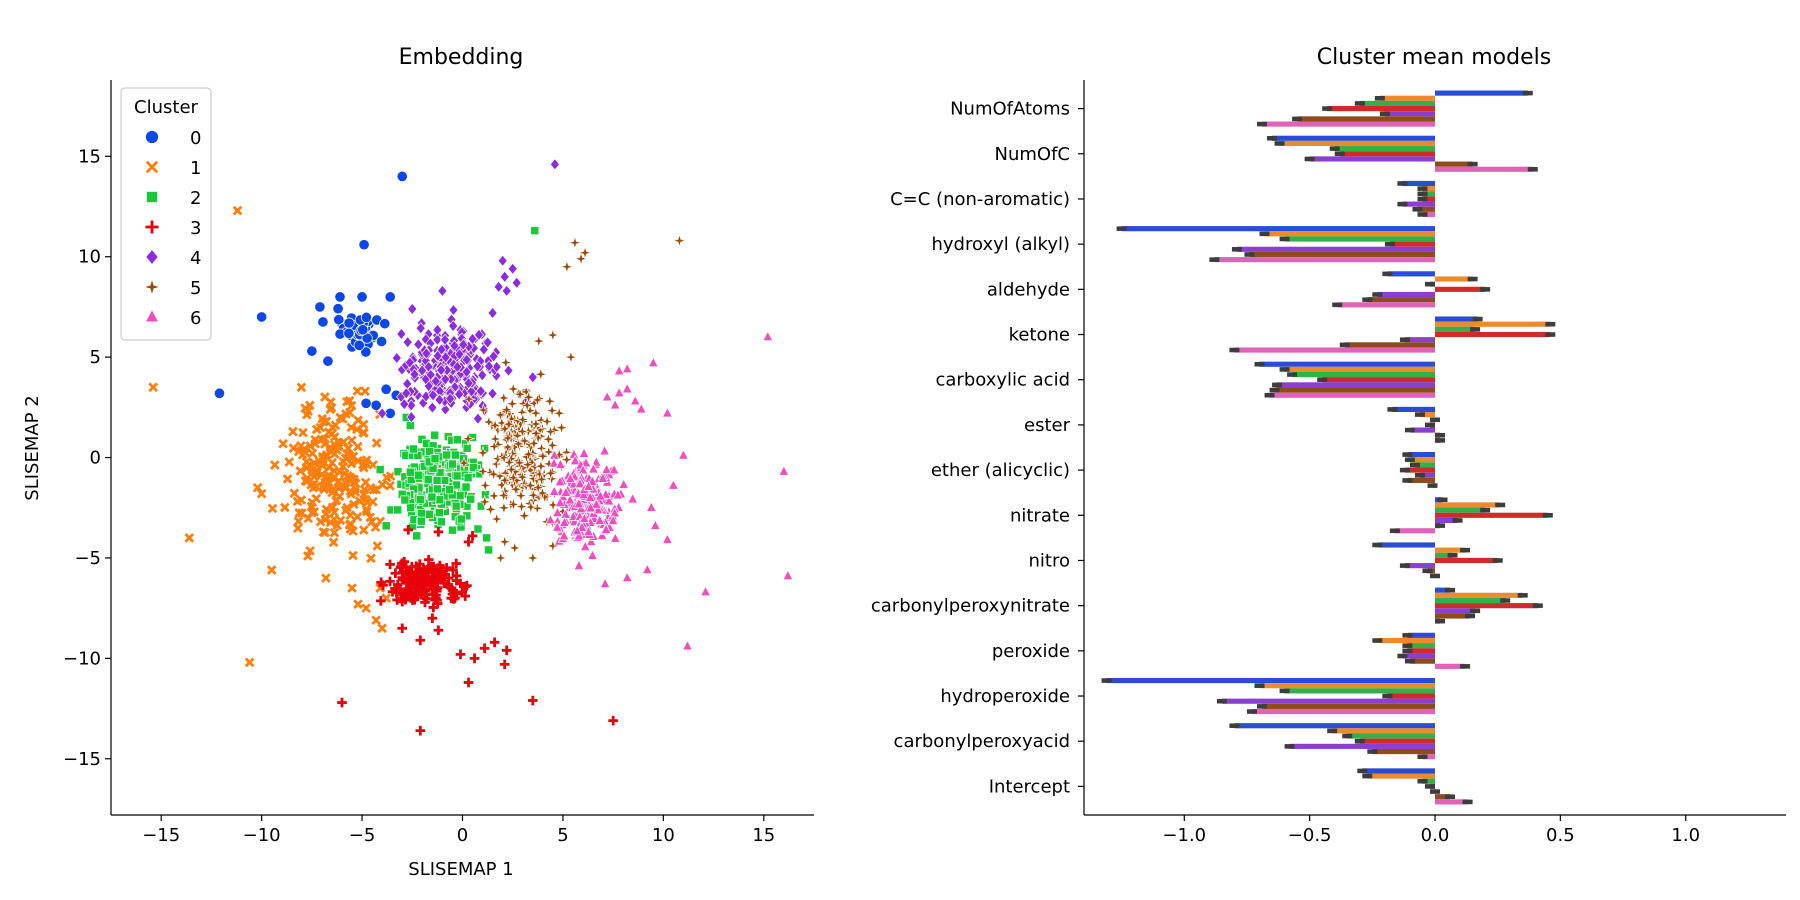 This screenshot has width=1800, height=900. What do you see at coordinates (1685, 835) in the screenshot?
I see `bar-x-tick-label: 1.0` at bounding box center [1685, 835].